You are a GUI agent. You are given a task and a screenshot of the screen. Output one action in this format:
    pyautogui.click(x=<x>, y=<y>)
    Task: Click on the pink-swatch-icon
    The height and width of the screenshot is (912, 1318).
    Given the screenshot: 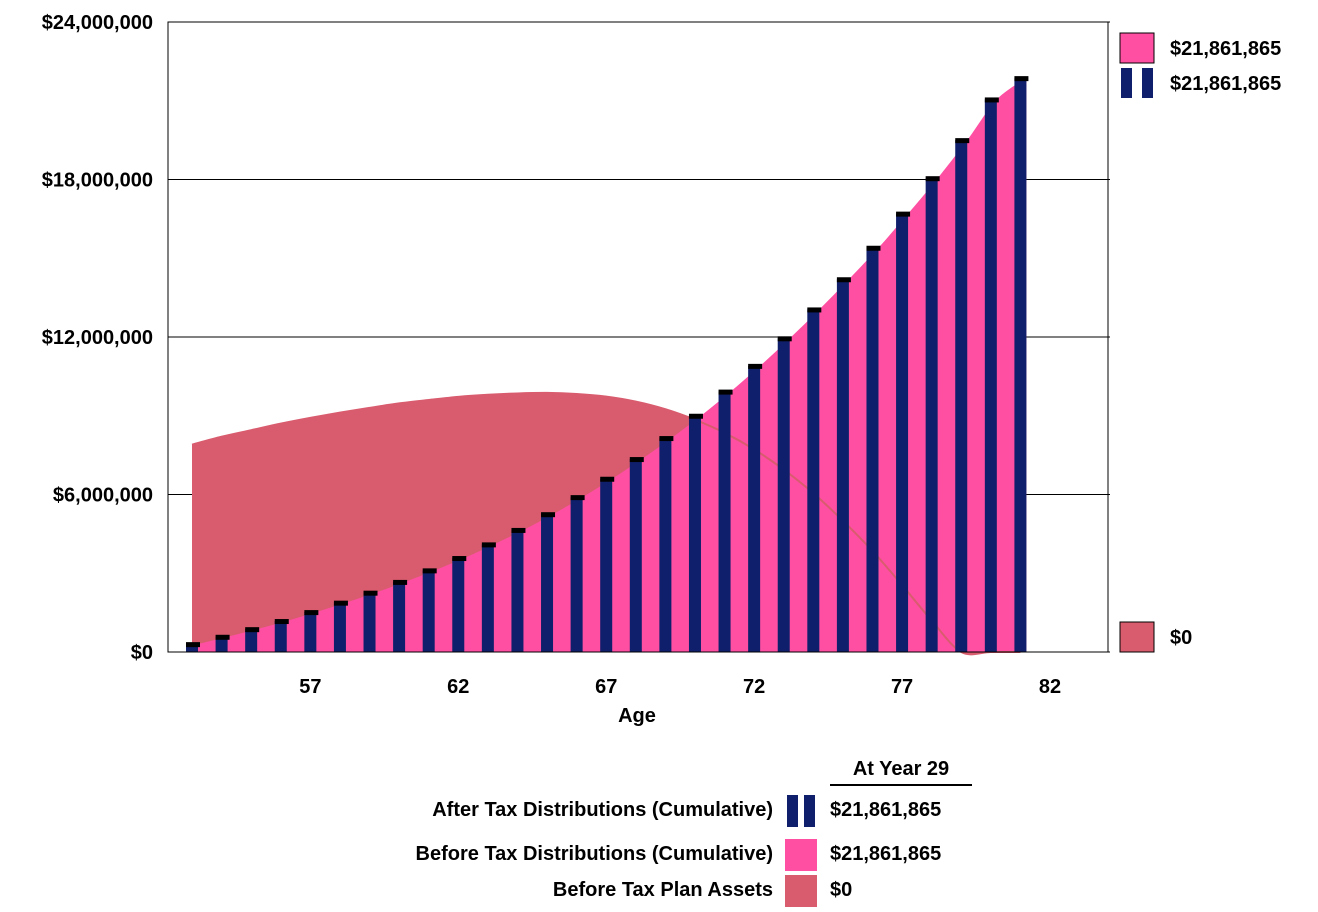 What is the action you would take?
    pyautogui.click(x=1137, y=48)
    